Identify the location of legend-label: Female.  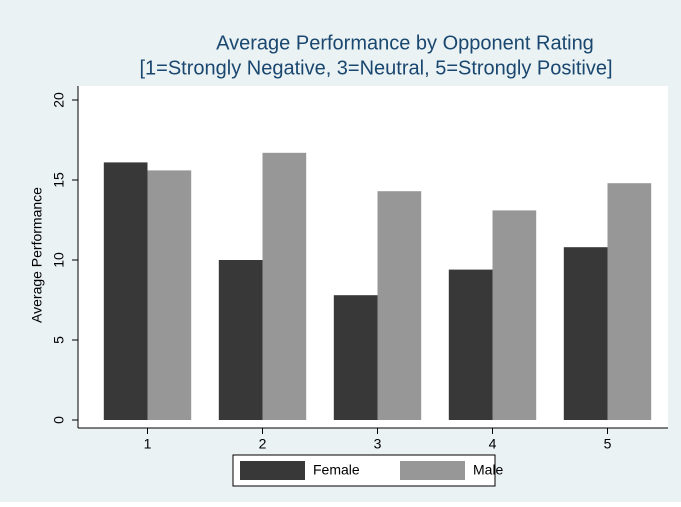
(336, 470).